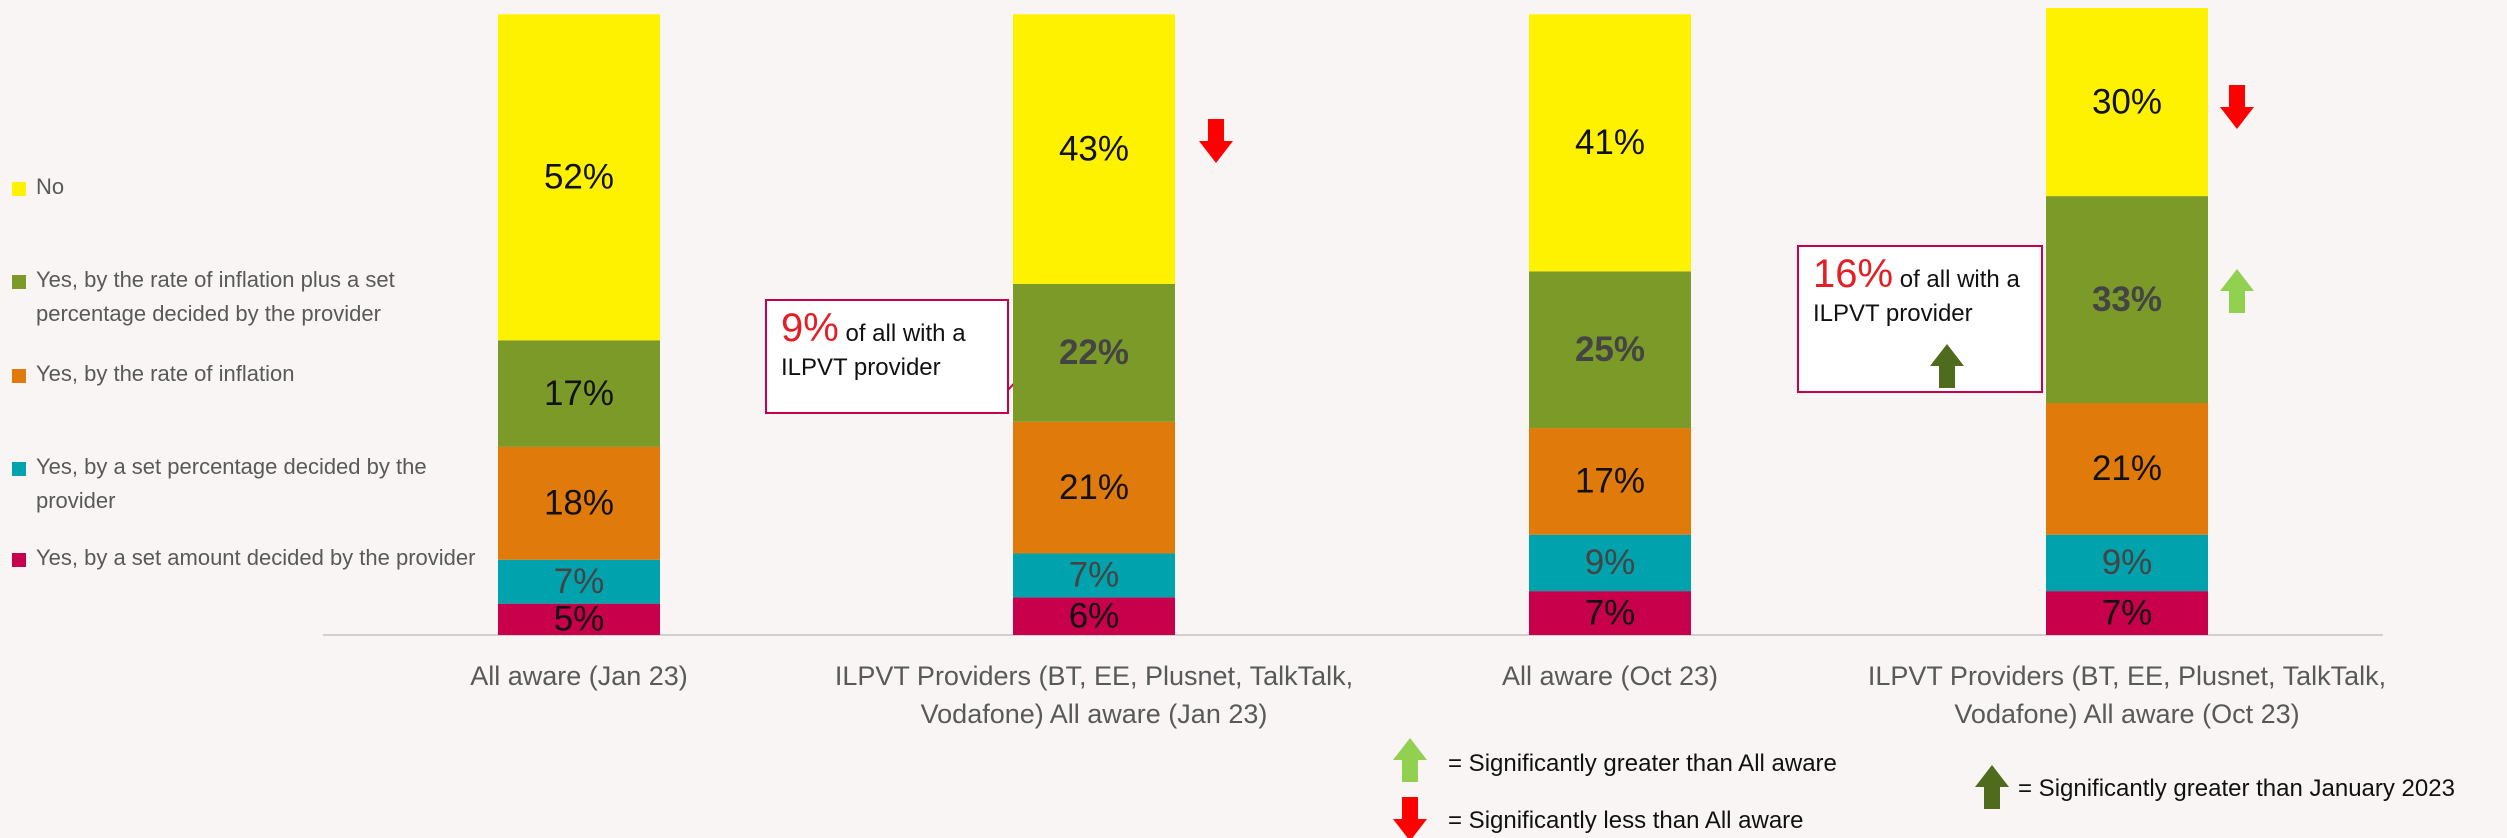 Image resolution: width=2507 pixels, height=838 pixels. I want to click on value-label: 30%, so click(2127, 101).